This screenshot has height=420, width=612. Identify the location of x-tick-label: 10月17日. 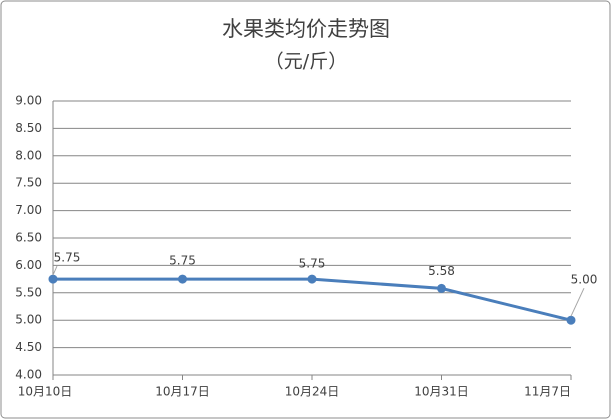
(182, 392).